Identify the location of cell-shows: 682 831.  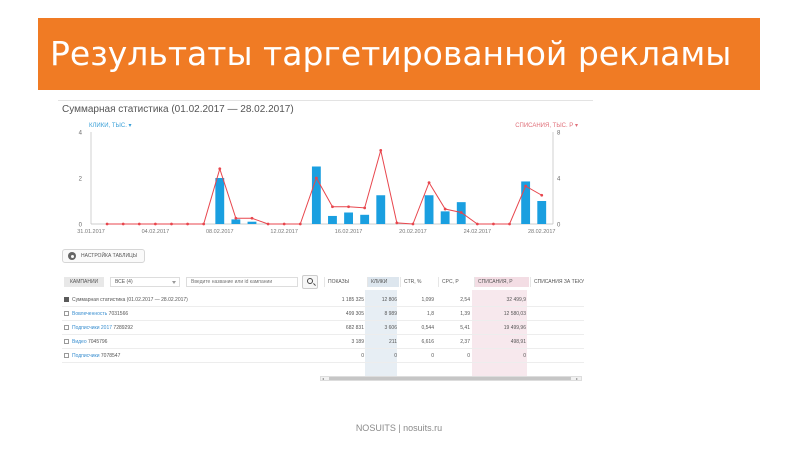
(354, 328).